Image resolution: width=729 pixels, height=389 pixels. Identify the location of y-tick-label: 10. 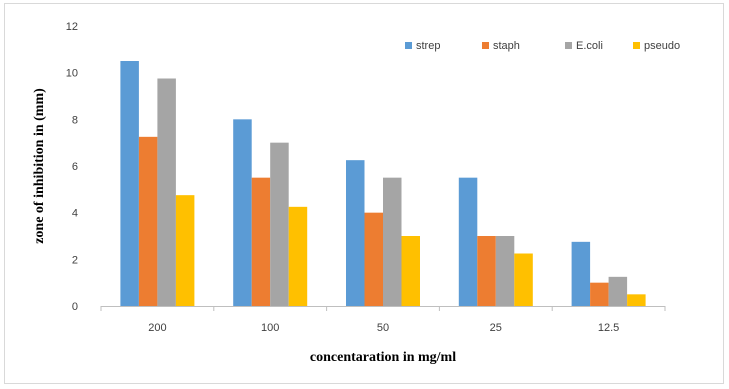
(72, 74).